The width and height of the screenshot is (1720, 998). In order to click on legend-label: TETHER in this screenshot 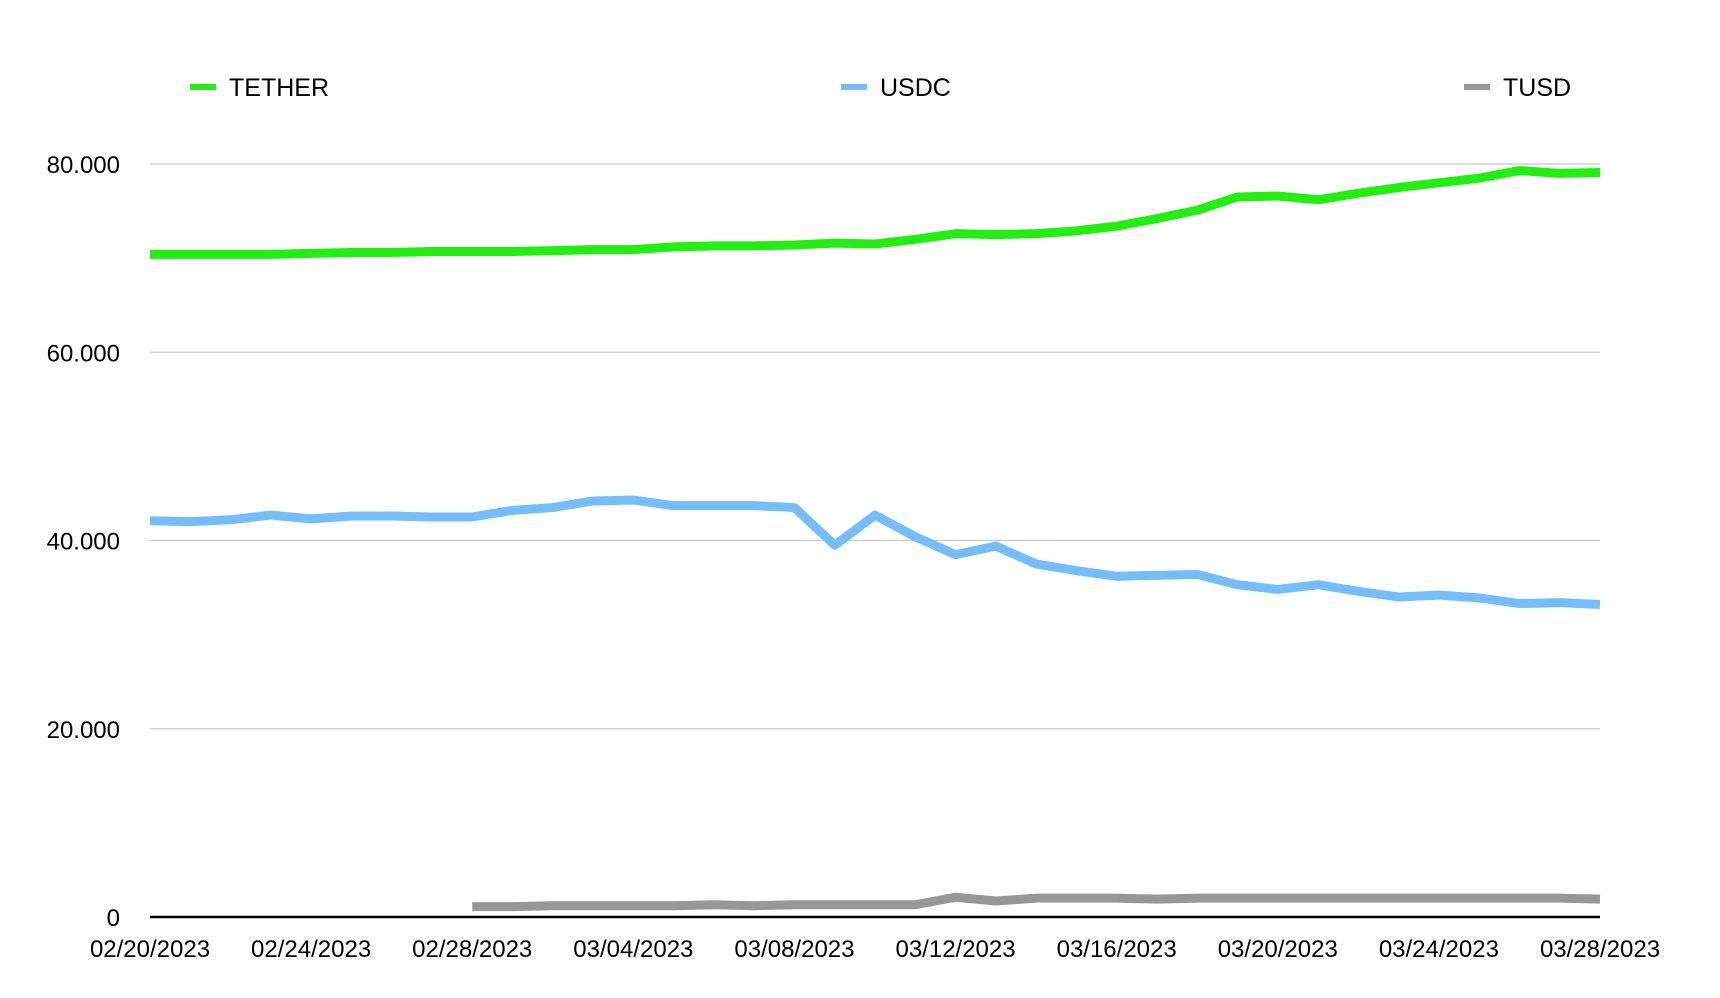, I will do `click(279, 88)`.